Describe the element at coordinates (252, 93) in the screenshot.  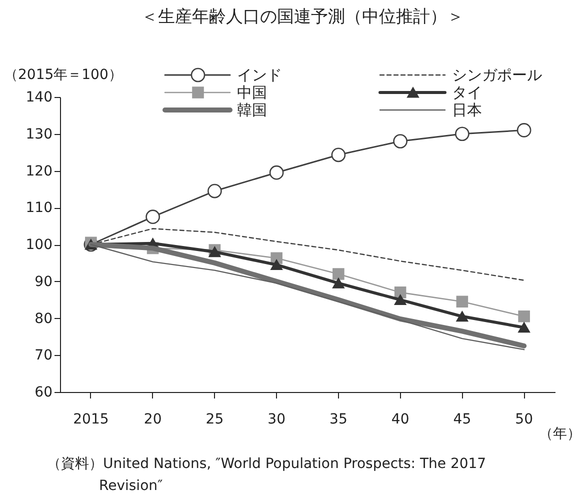
I see `legend-label: 中国` at that location.